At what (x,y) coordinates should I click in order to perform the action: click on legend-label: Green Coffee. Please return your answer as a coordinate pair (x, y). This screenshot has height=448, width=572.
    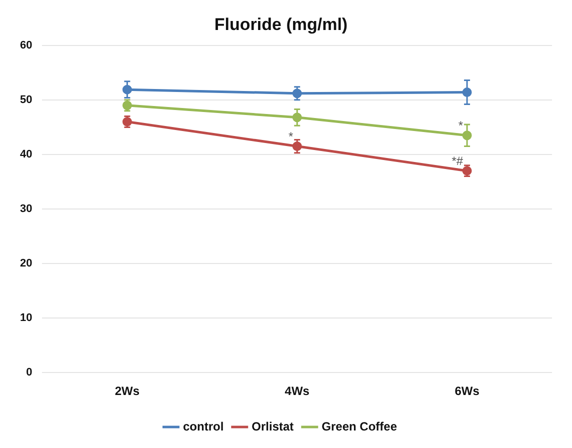
    Looking at the image, I should click on (360, 426).